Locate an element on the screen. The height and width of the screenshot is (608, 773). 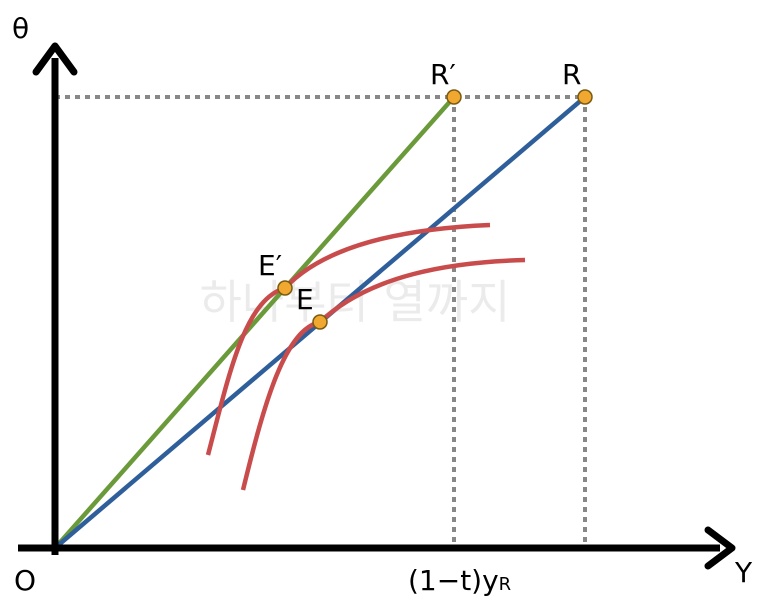
curve-upper is located at coordinates (348, 339).